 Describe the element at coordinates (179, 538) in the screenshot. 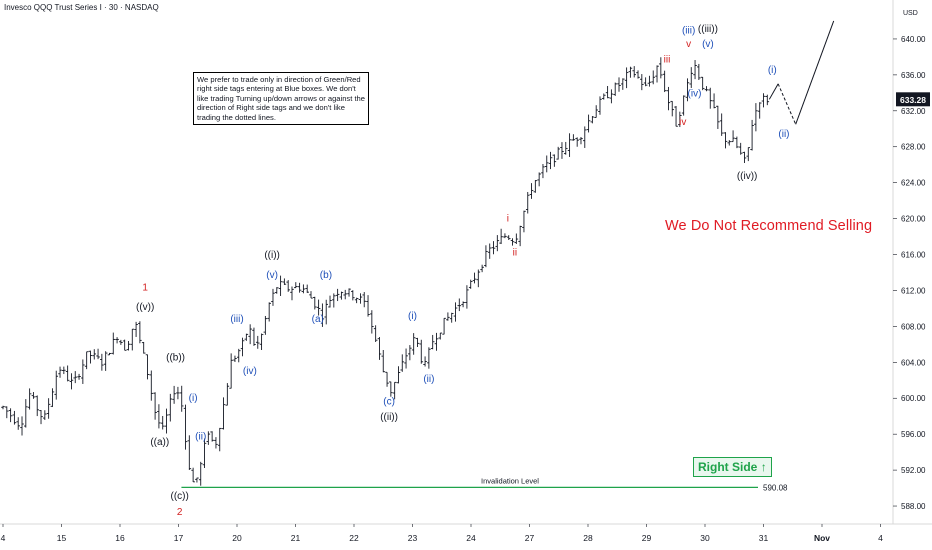

I see `x-tick-label: 17` at that location.